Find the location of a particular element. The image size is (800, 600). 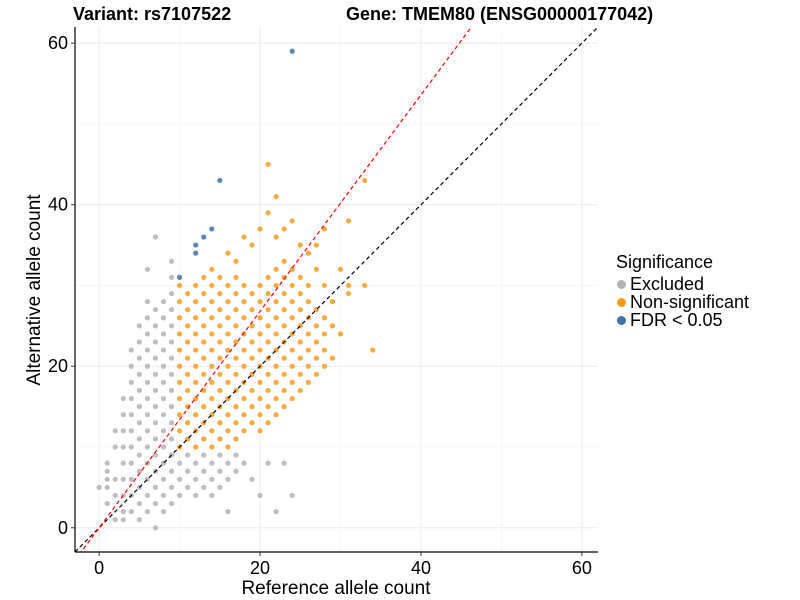

gene-title: Gene: TMEM80 (ENSG00000177042) is located at coordinates (500, 14).